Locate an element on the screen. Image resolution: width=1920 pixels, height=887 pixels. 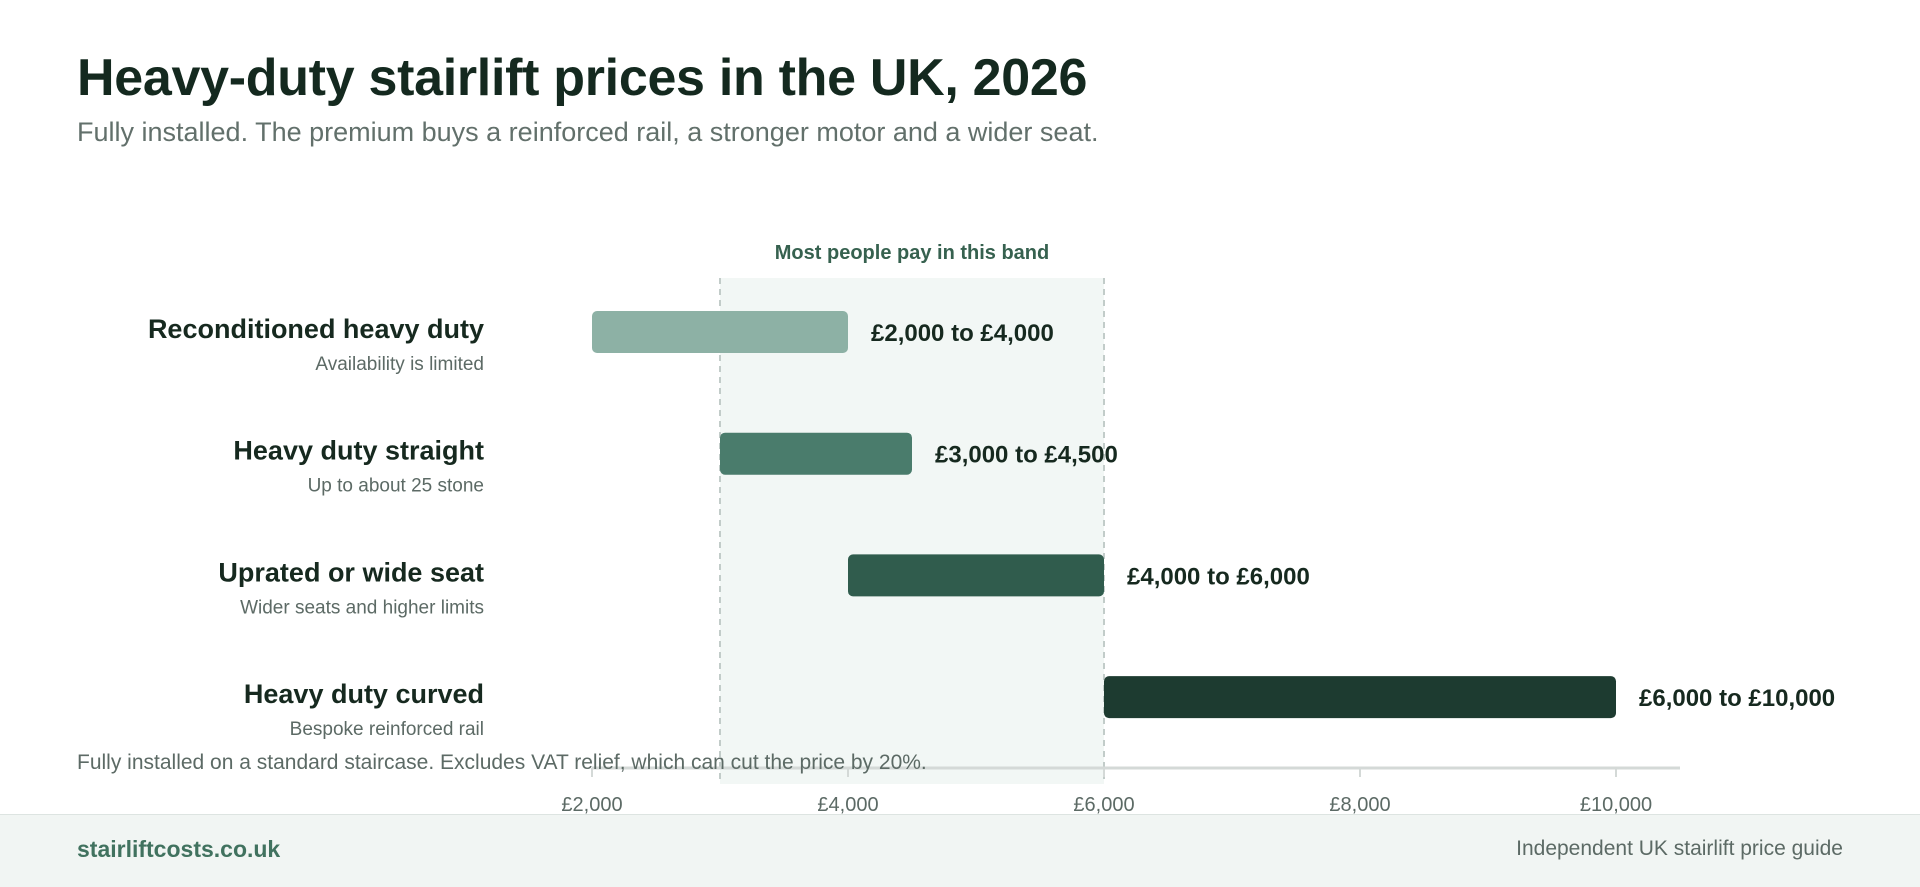
x-tick-label: £10,000 is located at coordinates (1616, 804).